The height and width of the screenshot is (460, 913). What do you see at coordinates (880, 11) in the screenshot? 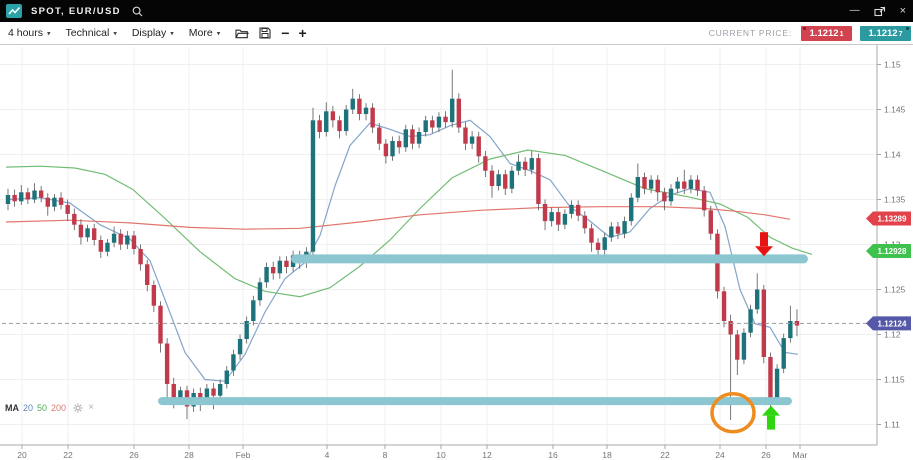
I see `popout-window-icon` at bounding box center [880, 11].